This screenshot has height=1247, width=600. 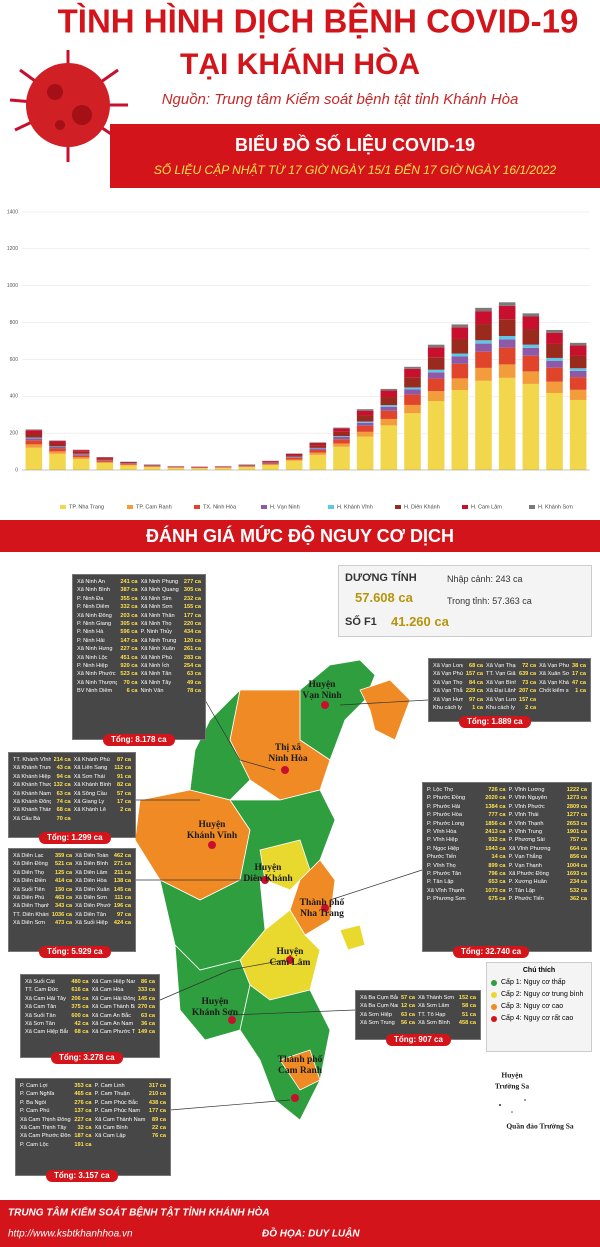 What do you see at coordinates (29, 898) in the screenshot?
I see `ward-name: Xã Diên Phú` at bounding box center [29, 898].